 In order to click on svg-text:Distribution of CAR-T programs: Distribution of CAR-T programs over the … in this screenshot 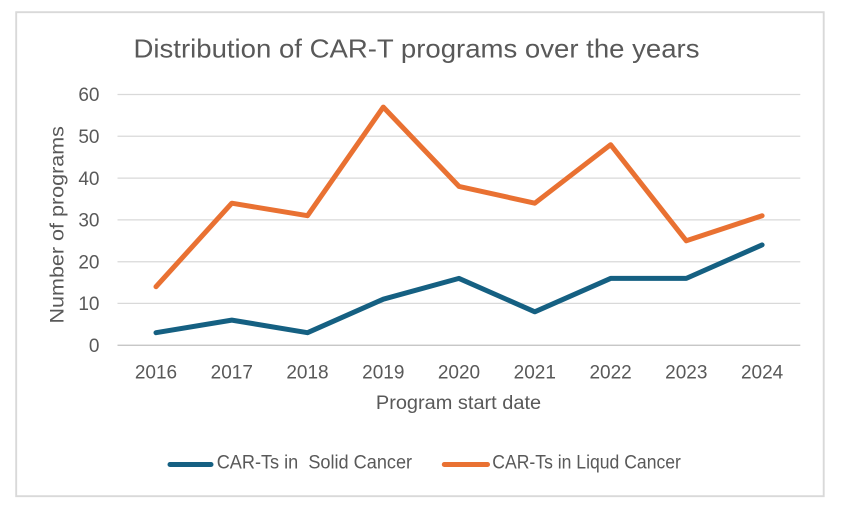, I will do `click(417, 49)`.